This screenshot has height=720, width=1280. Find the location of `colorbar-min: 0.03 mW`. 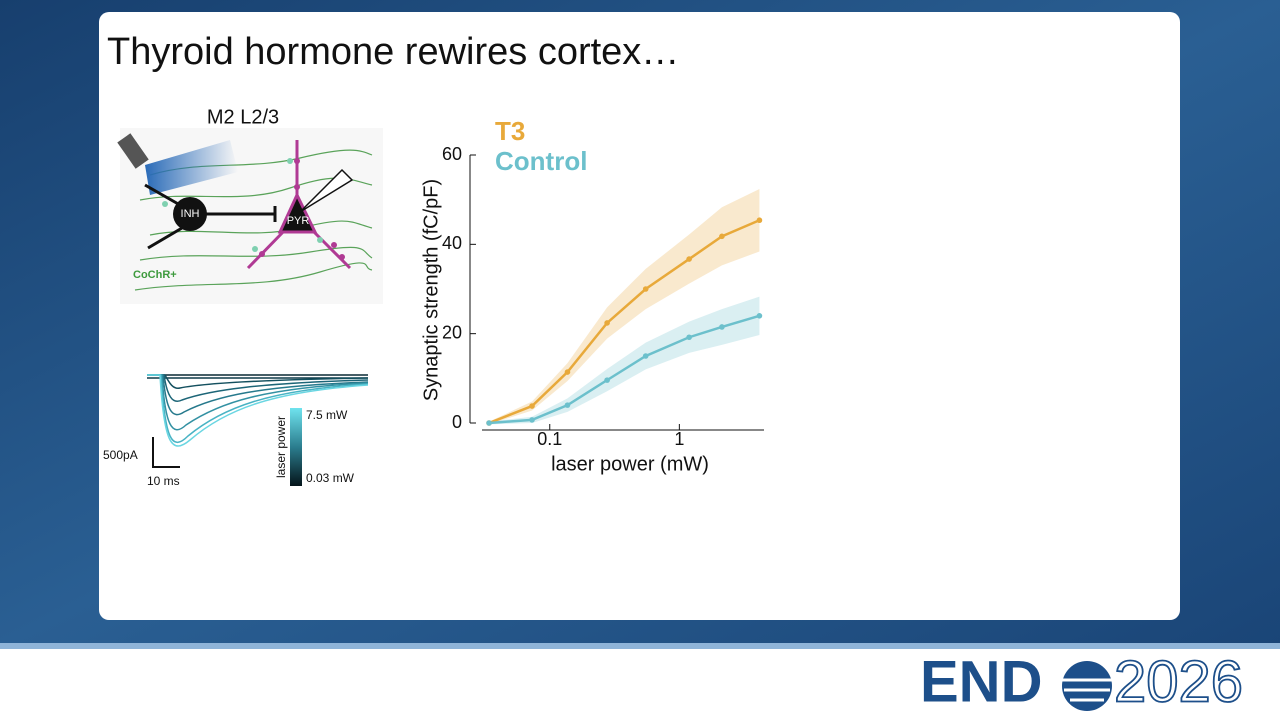

colorbar-min: 0.03 mW is located at coordinates (330, 478).